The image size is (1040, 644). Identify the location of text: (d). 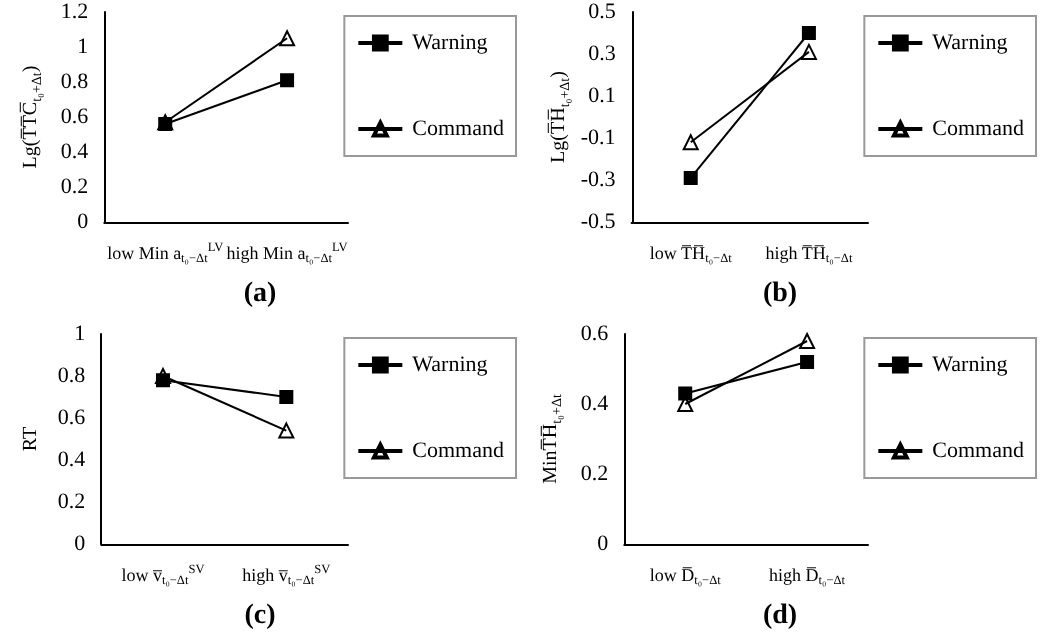
(780, 616).